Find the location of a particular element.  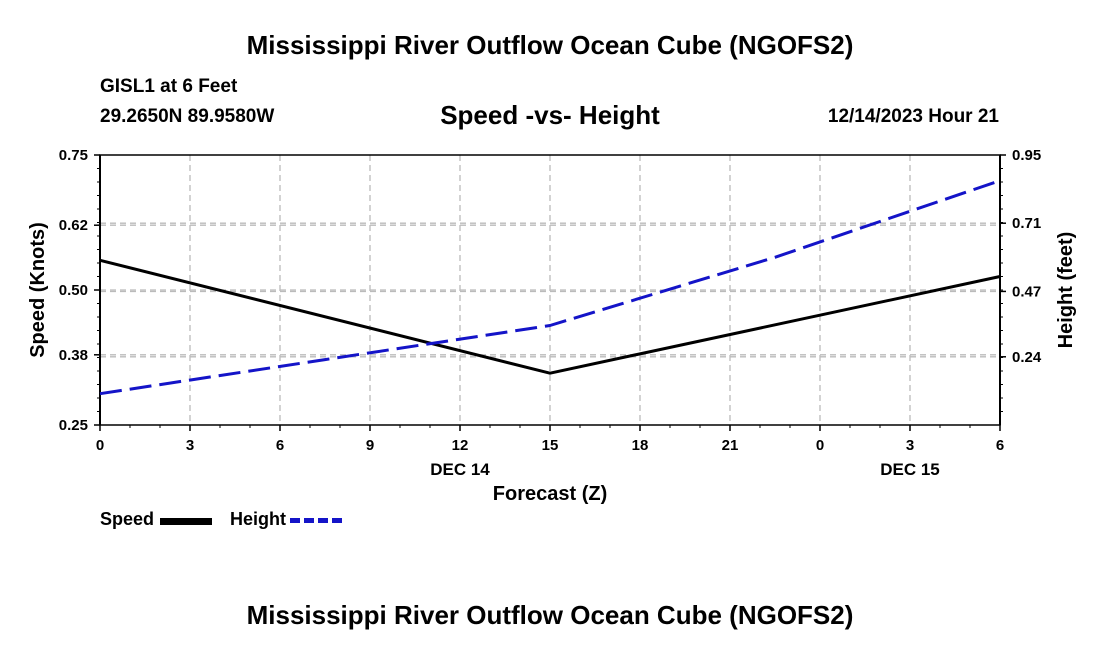

station-coords: 29.2650N 89.9580W is located at coordinates (187, 116).